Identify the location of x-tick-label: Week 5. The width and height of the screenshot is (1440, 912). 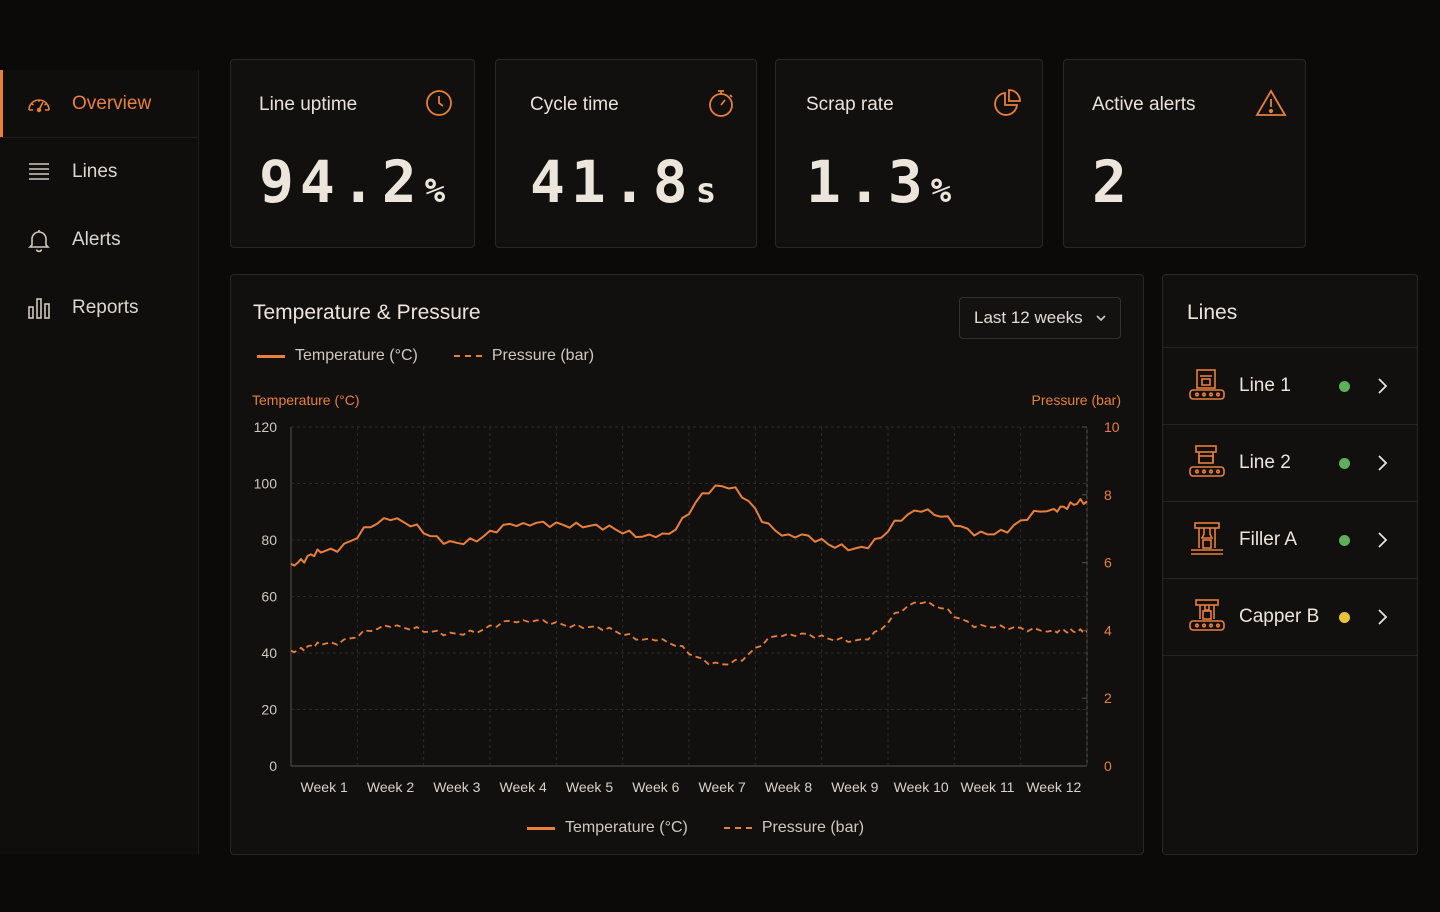
(589, 787).